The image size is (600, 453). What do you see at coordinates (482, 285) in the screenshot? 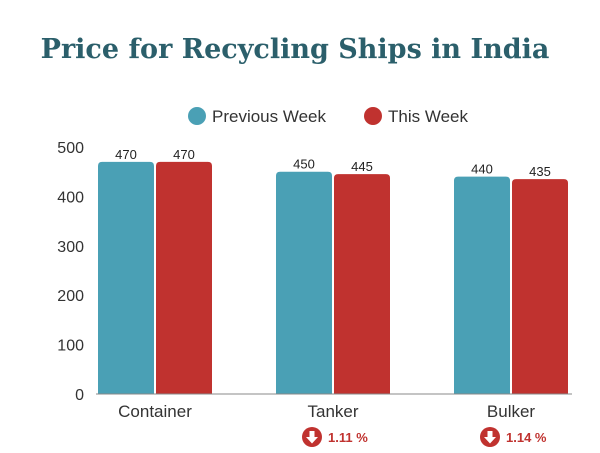
I see `bar-bulker-previous-week` at bounding box center [482, 285].